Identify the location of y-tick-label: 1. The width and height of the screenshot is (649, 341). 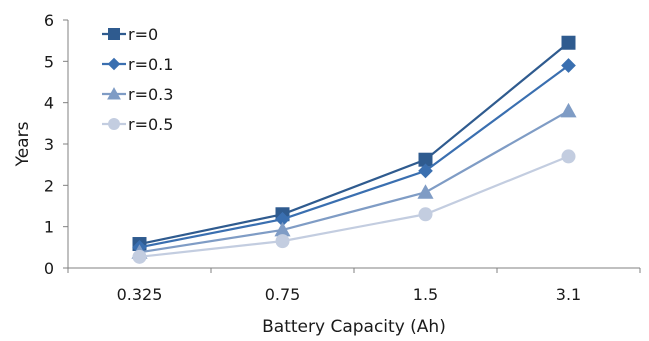
(49, 227).